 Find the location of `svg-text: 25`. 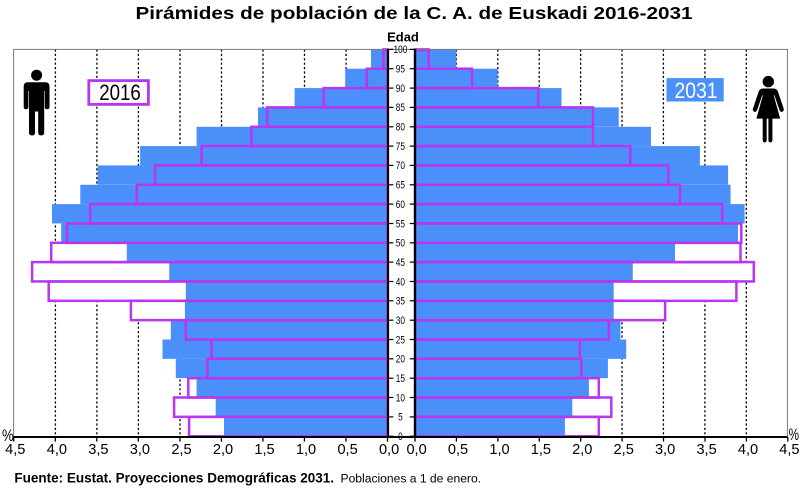

svg-text: 25 is located at coordinates (400, 340).